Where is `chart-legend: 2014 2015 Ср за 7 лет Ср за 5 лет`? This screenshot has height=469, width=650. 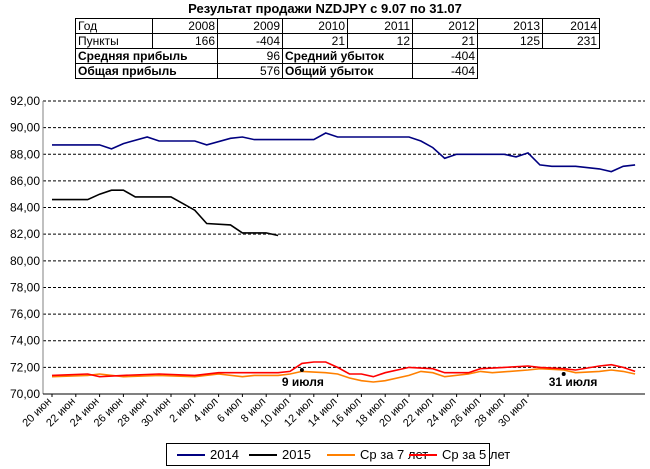 chart-legend: 2014 2015 Ср за 7 лет Ср за 5 лет is located at coordinates (338, 454).